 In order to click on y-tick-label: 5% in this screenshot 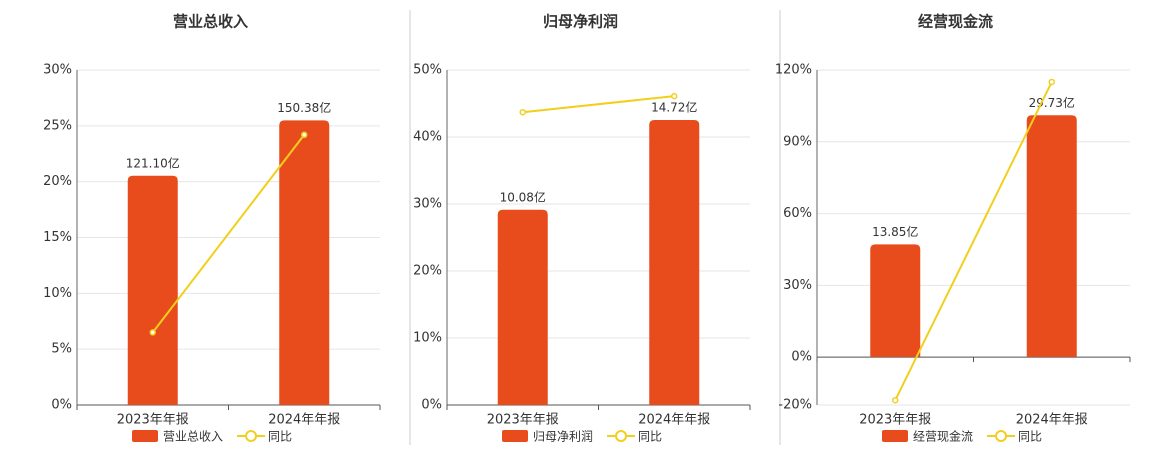, I will do `click(61, 349)`.